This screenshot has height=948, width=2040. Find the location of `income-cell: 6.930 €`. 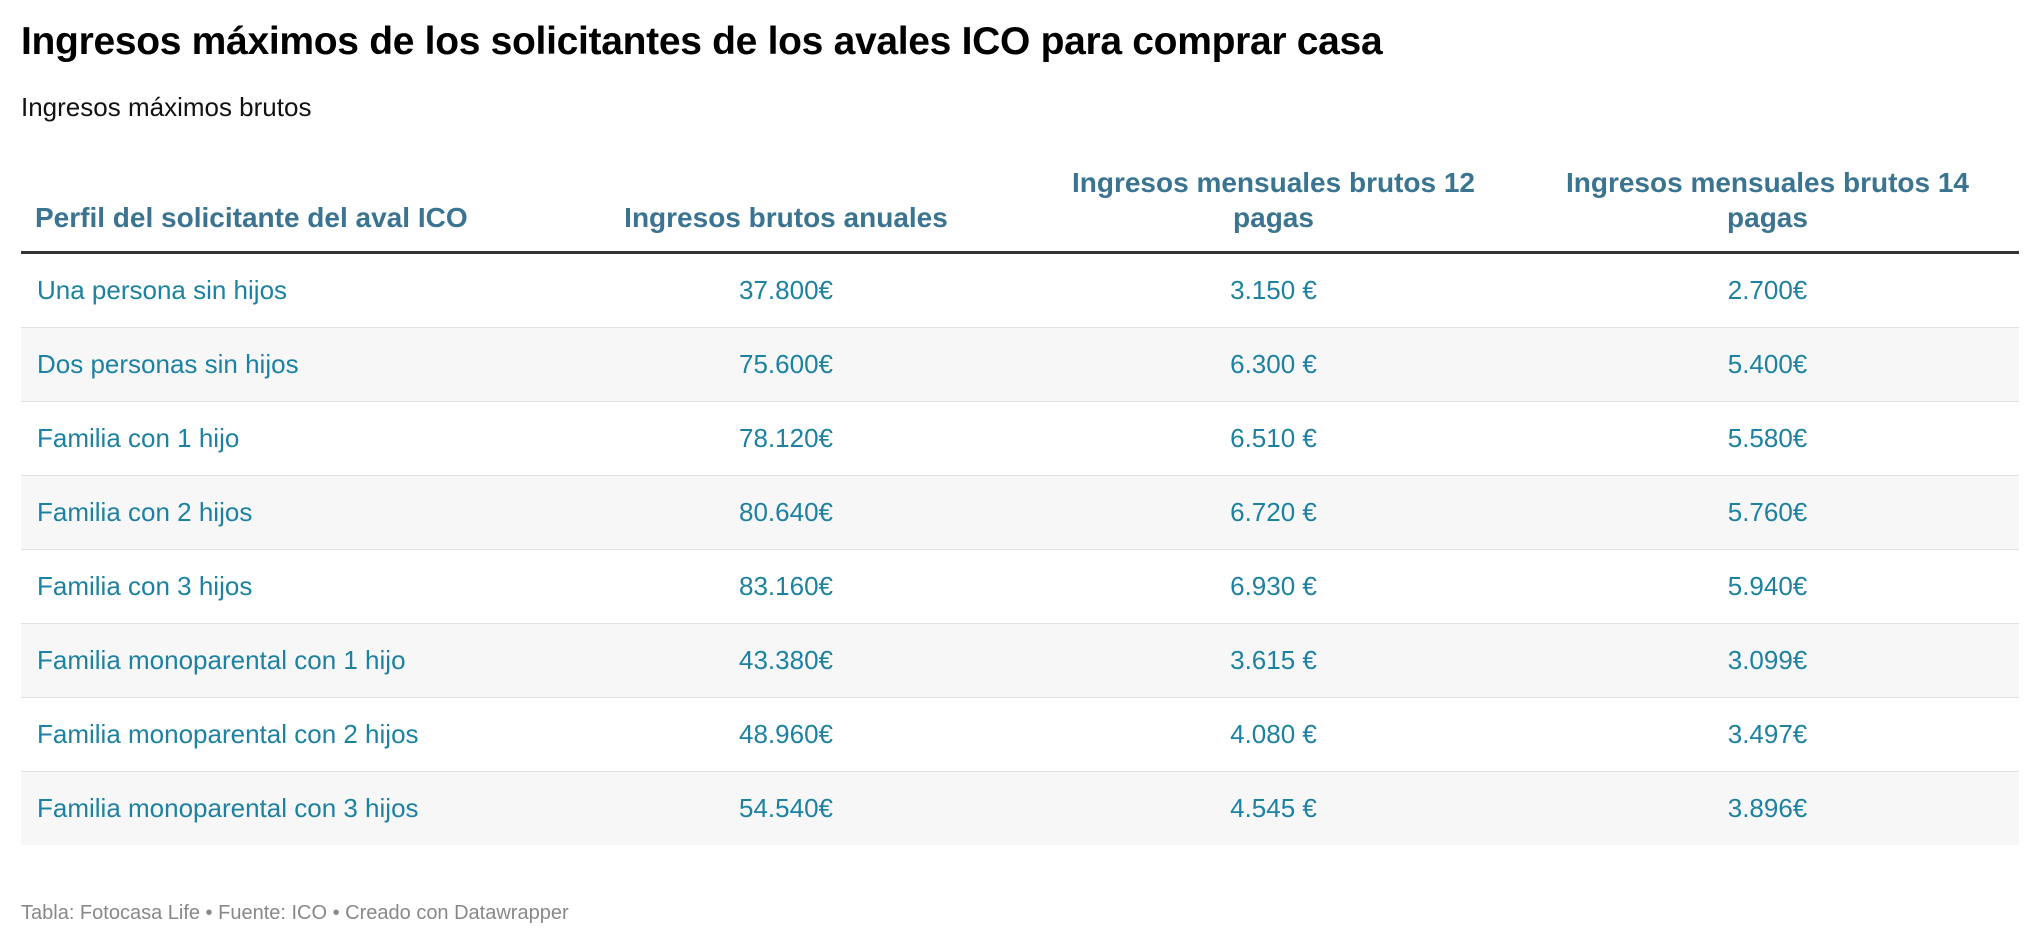

income-cell: 6.930 € is located at coordinates (1273, 586).